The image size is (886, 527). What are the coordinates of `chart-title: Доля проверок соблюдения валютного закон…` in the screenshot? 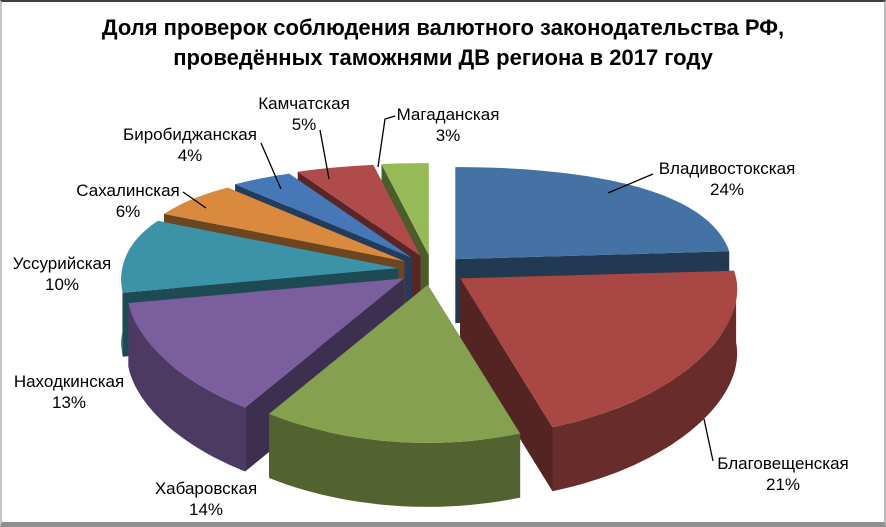 It's located at (443, 43).